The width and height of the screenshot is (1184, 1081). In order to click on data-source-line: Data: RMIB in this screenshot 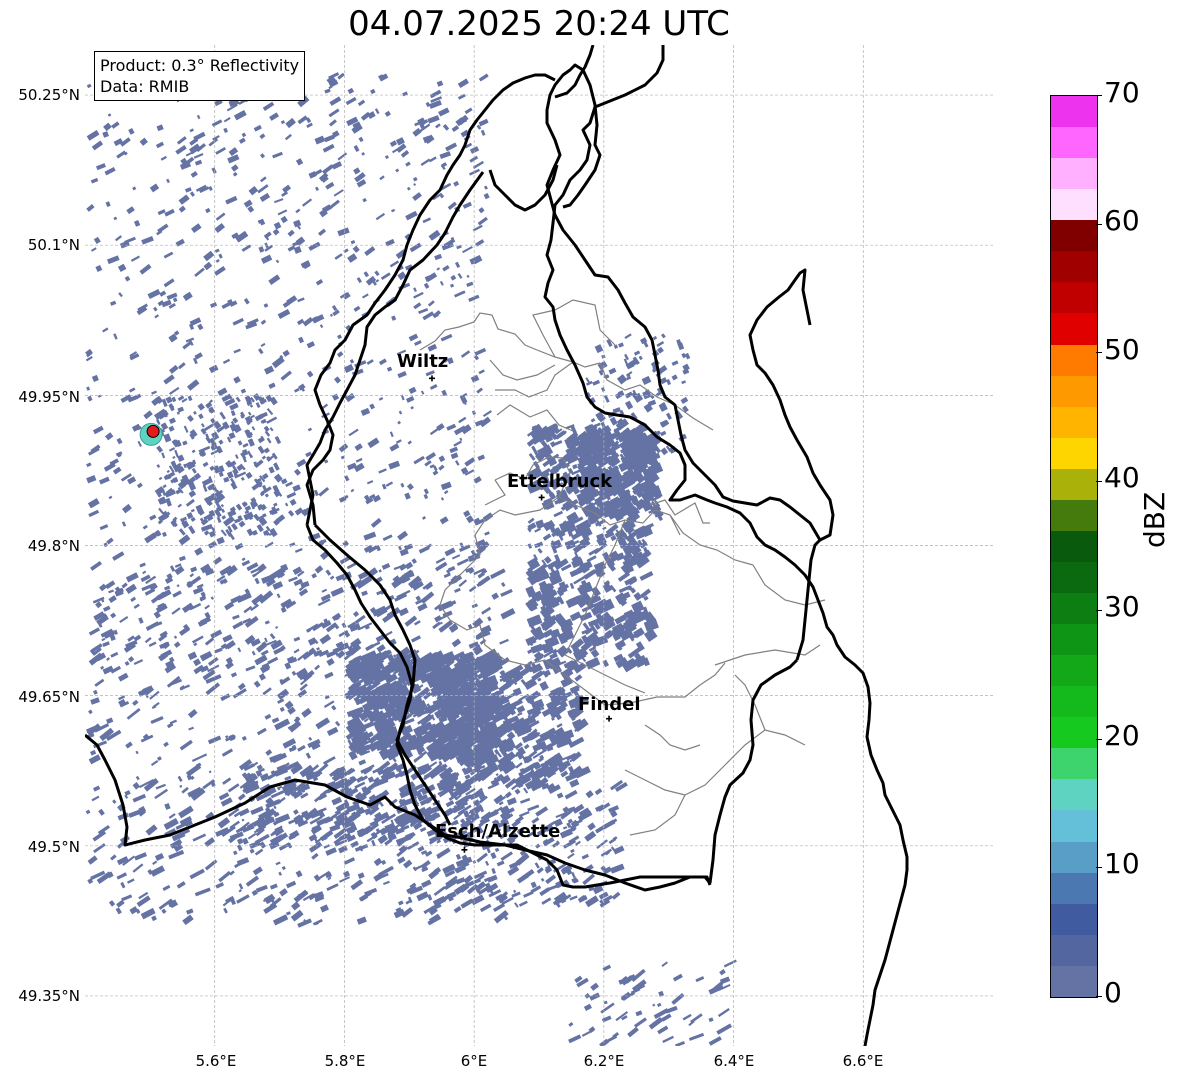, I will do `click(145, 86)`.